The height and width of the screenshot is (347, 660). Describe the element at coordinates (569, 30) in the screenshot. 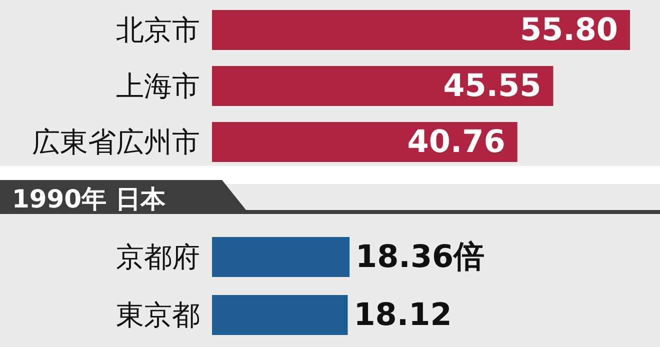

I see `data-label: 55.80` at that location.